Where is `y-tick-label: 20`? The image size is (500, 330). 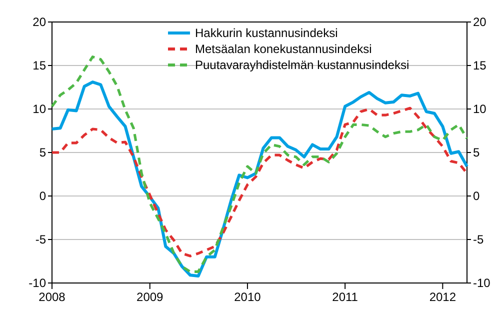
y-tick-label: 20 is located at coordinates (39, 22).